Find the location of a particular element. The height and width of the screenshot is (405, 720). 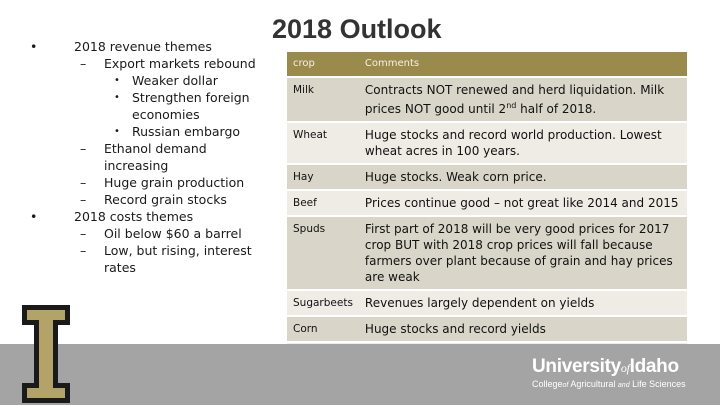

sub-bullet-interest-rates: – Low, but rising, interest rates is located at coordinates (165, 259).